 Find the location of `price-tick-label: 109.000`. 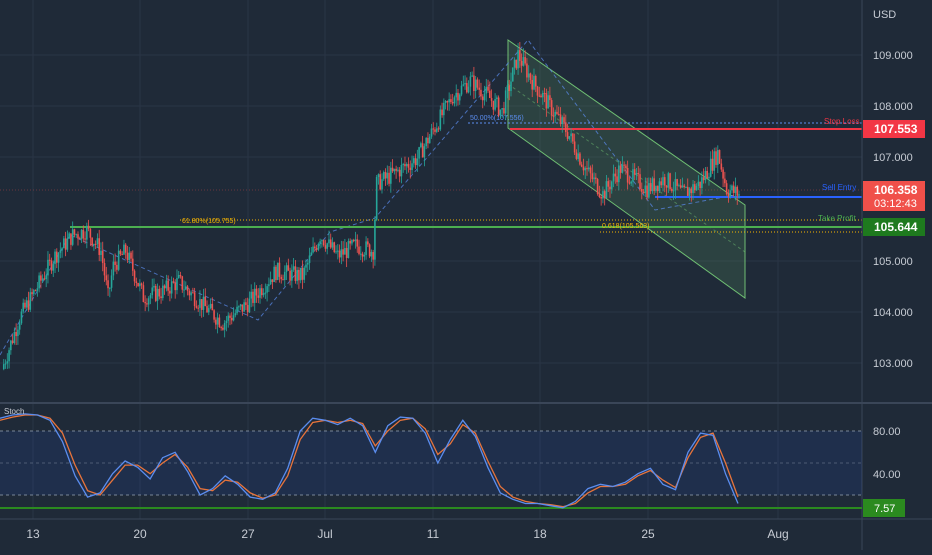

price-tick-label: 109.000 is located at coordinates (893, 56).